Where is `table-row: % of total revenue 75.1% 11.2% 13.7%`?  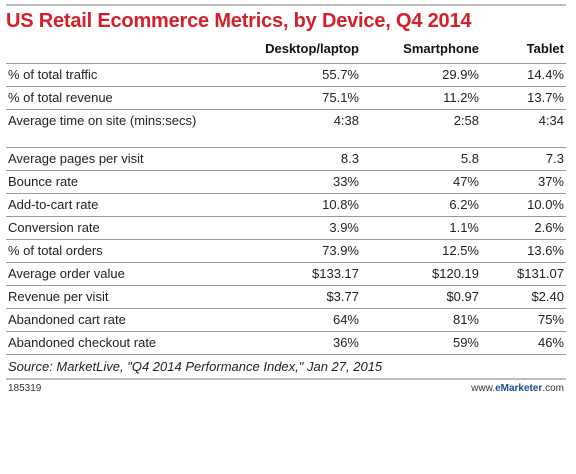 table-row: % of total revenue 75.1% 11.2% 13.7% is located at coordinates (286, 98).